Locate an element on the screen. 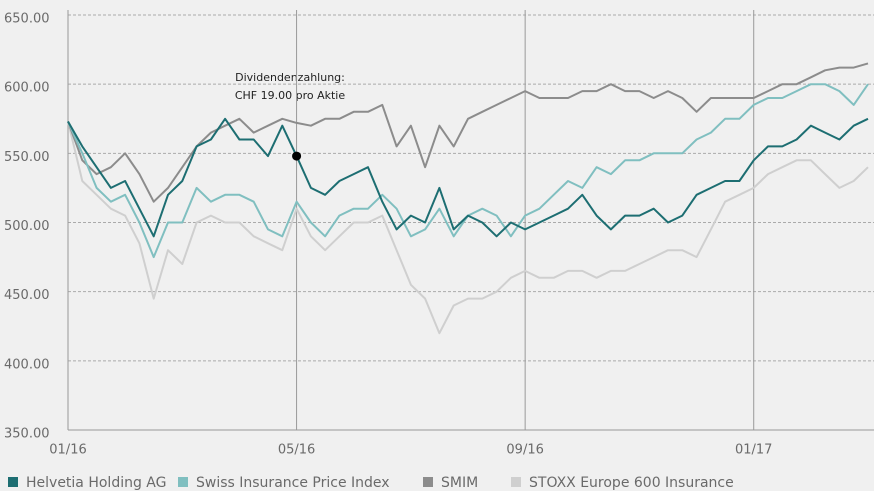  x-tick-label: 01/16 is located at coordinates (67, 450).